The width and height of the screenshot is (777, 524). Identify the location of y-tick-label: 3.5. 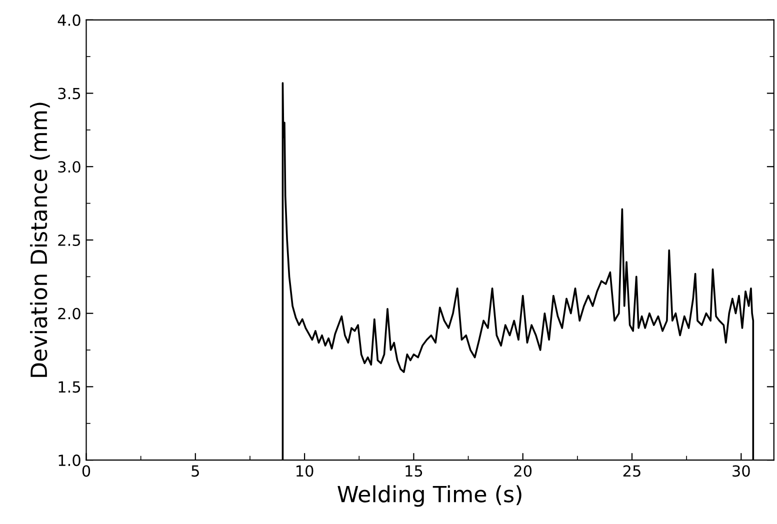
(69, 94).